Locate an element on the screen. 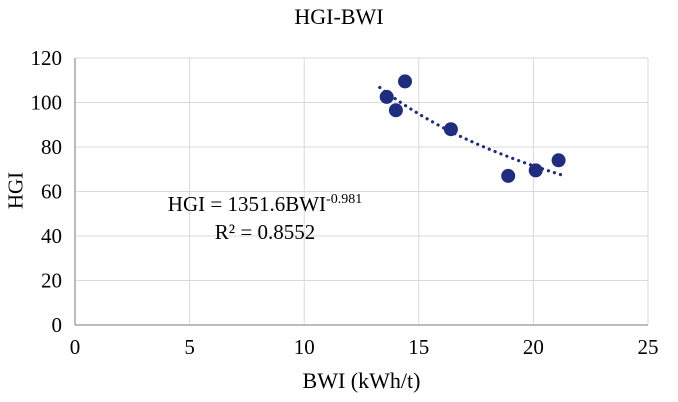 The width and height of the screenshot is (678, 402). trendline is located at coordinates (472, 131).